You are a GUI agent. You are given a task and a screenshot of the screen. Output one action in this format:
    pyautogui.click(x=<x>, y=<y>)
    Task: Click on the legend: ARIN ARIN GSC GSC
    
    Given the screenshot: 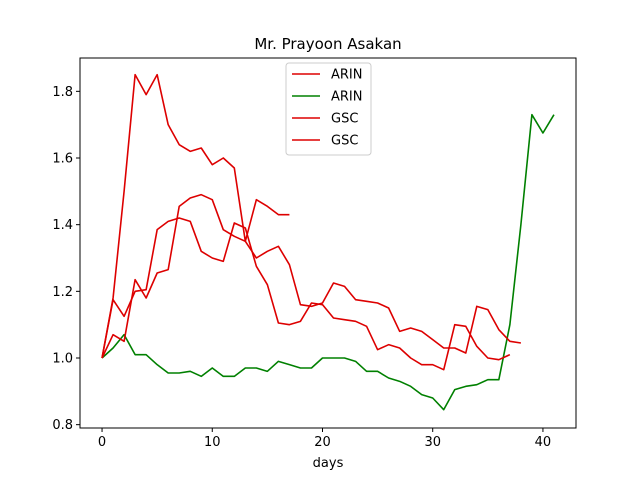 What is the action you would take?
    pyautogui.click(x=328, y=109)
    